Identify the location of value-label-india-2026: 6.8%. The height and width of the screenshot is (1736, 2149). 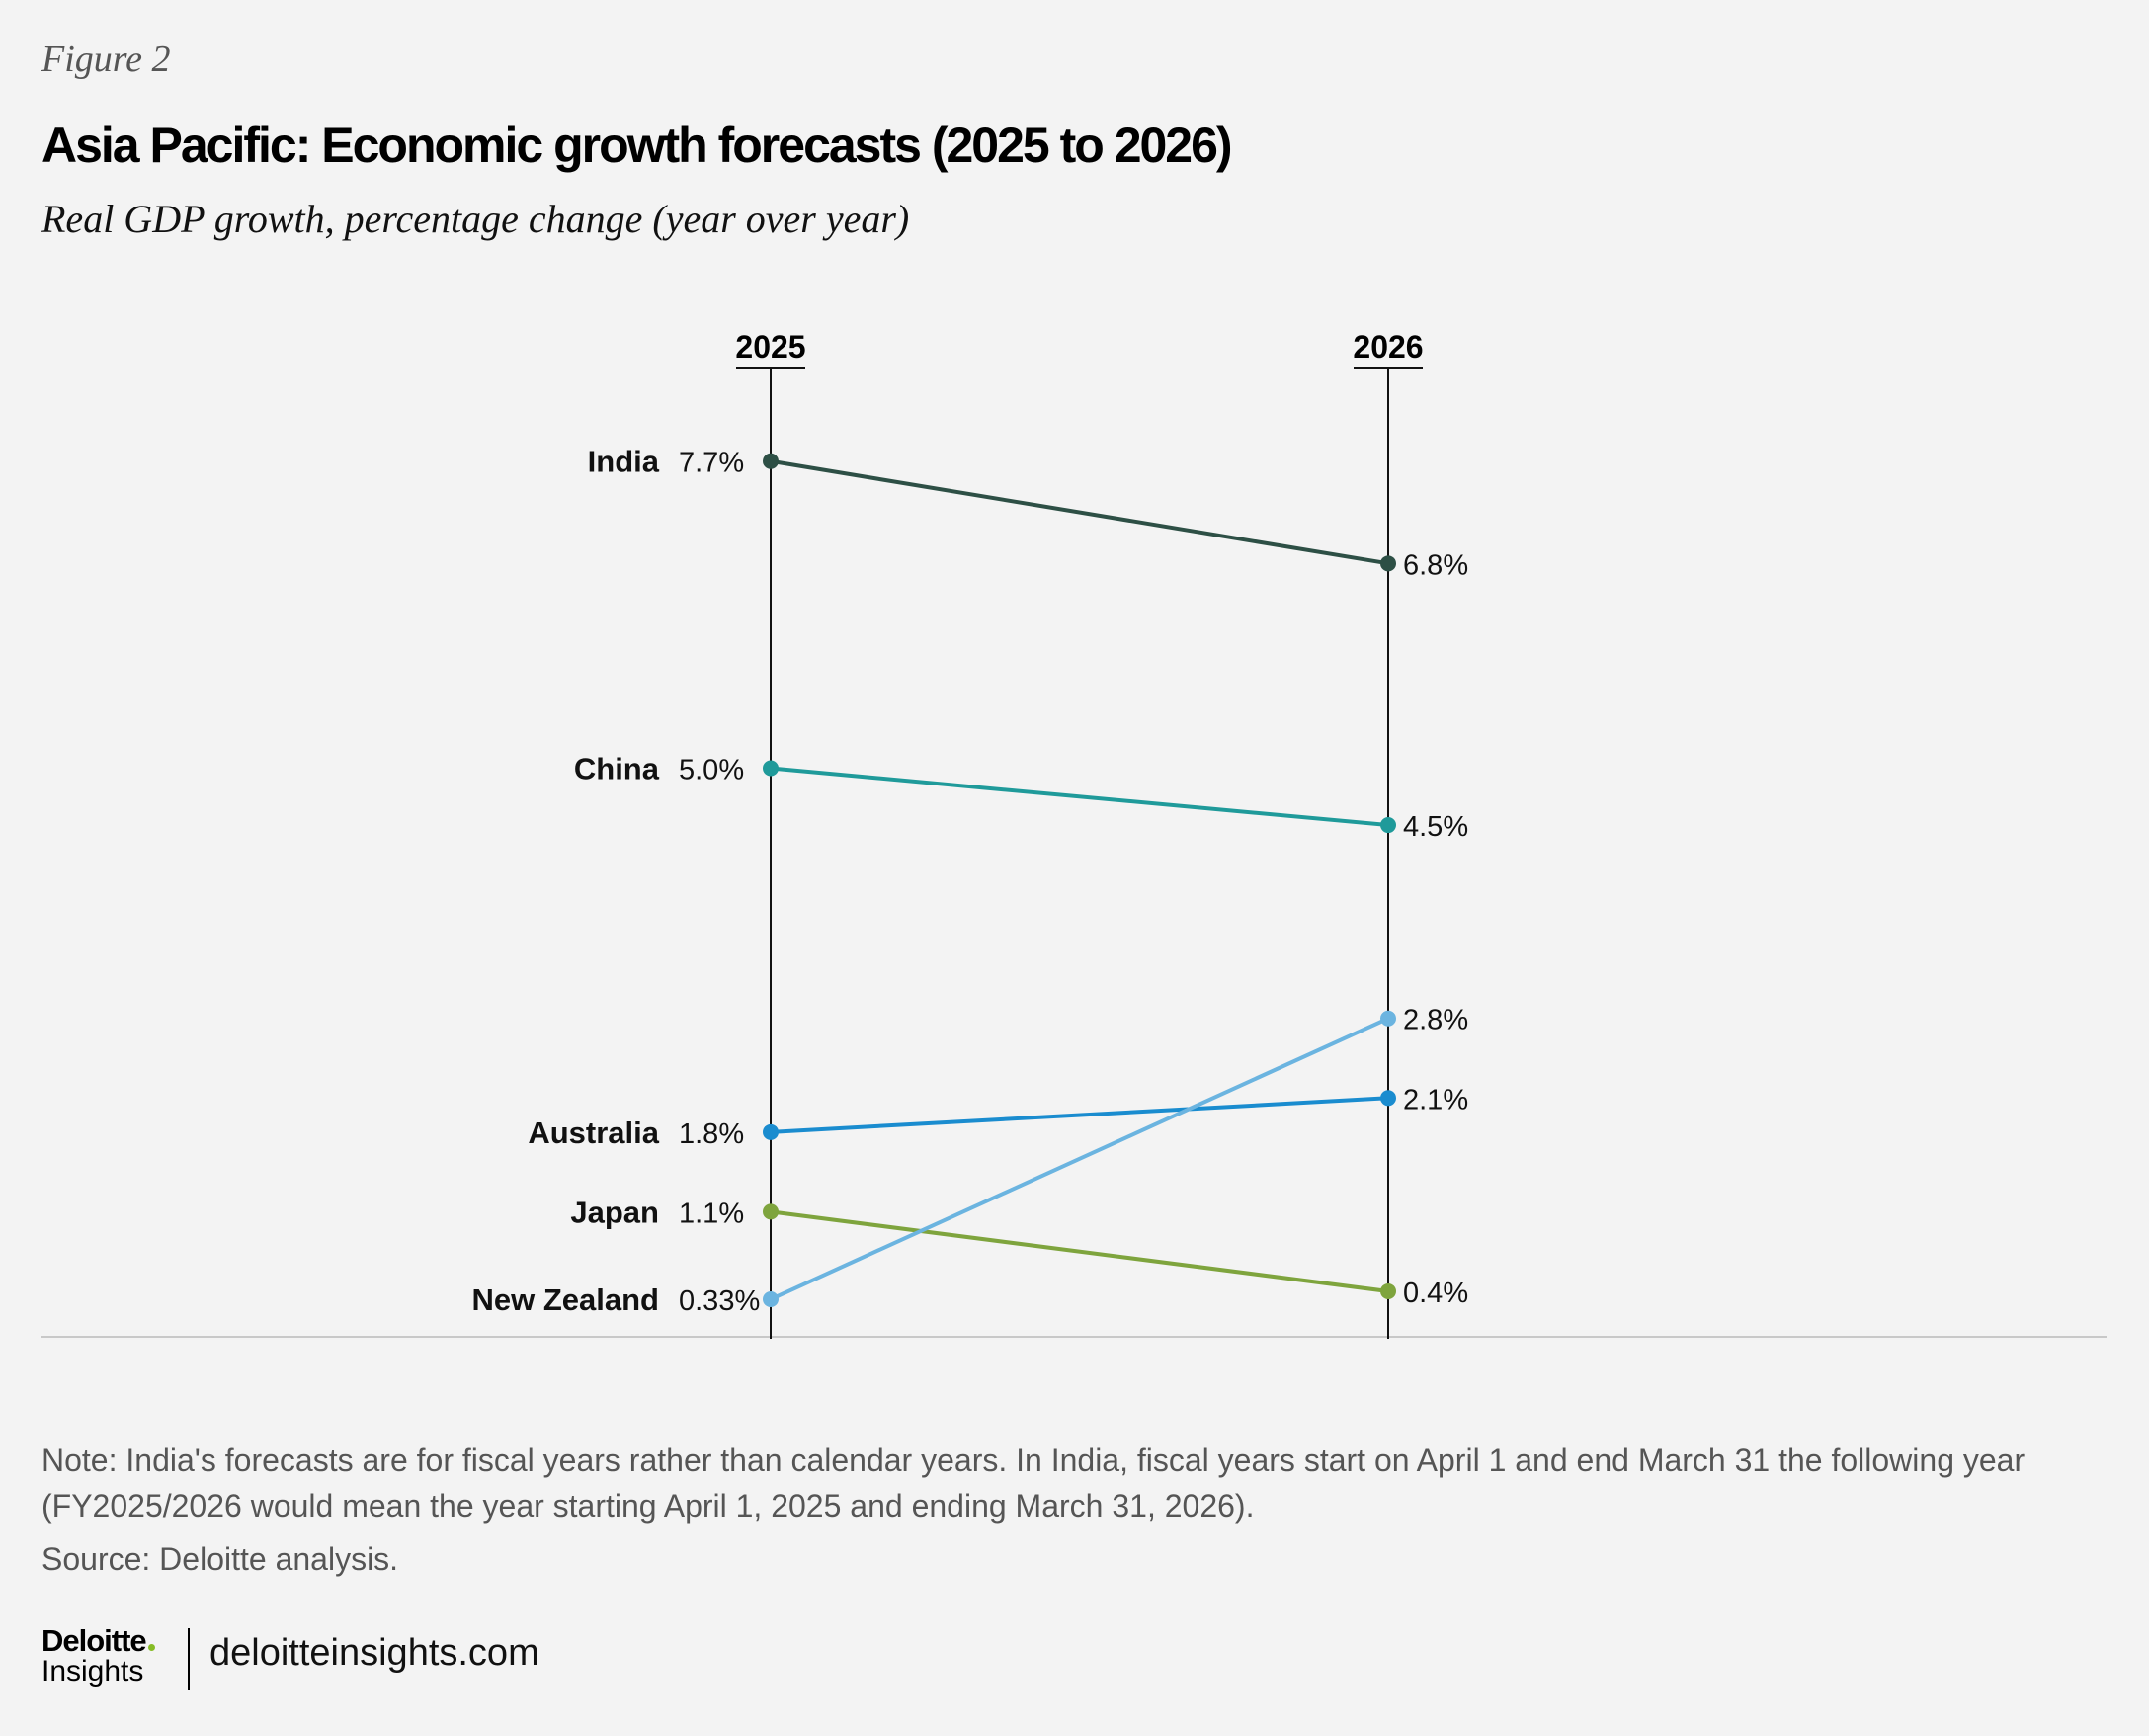
(1435, 565).